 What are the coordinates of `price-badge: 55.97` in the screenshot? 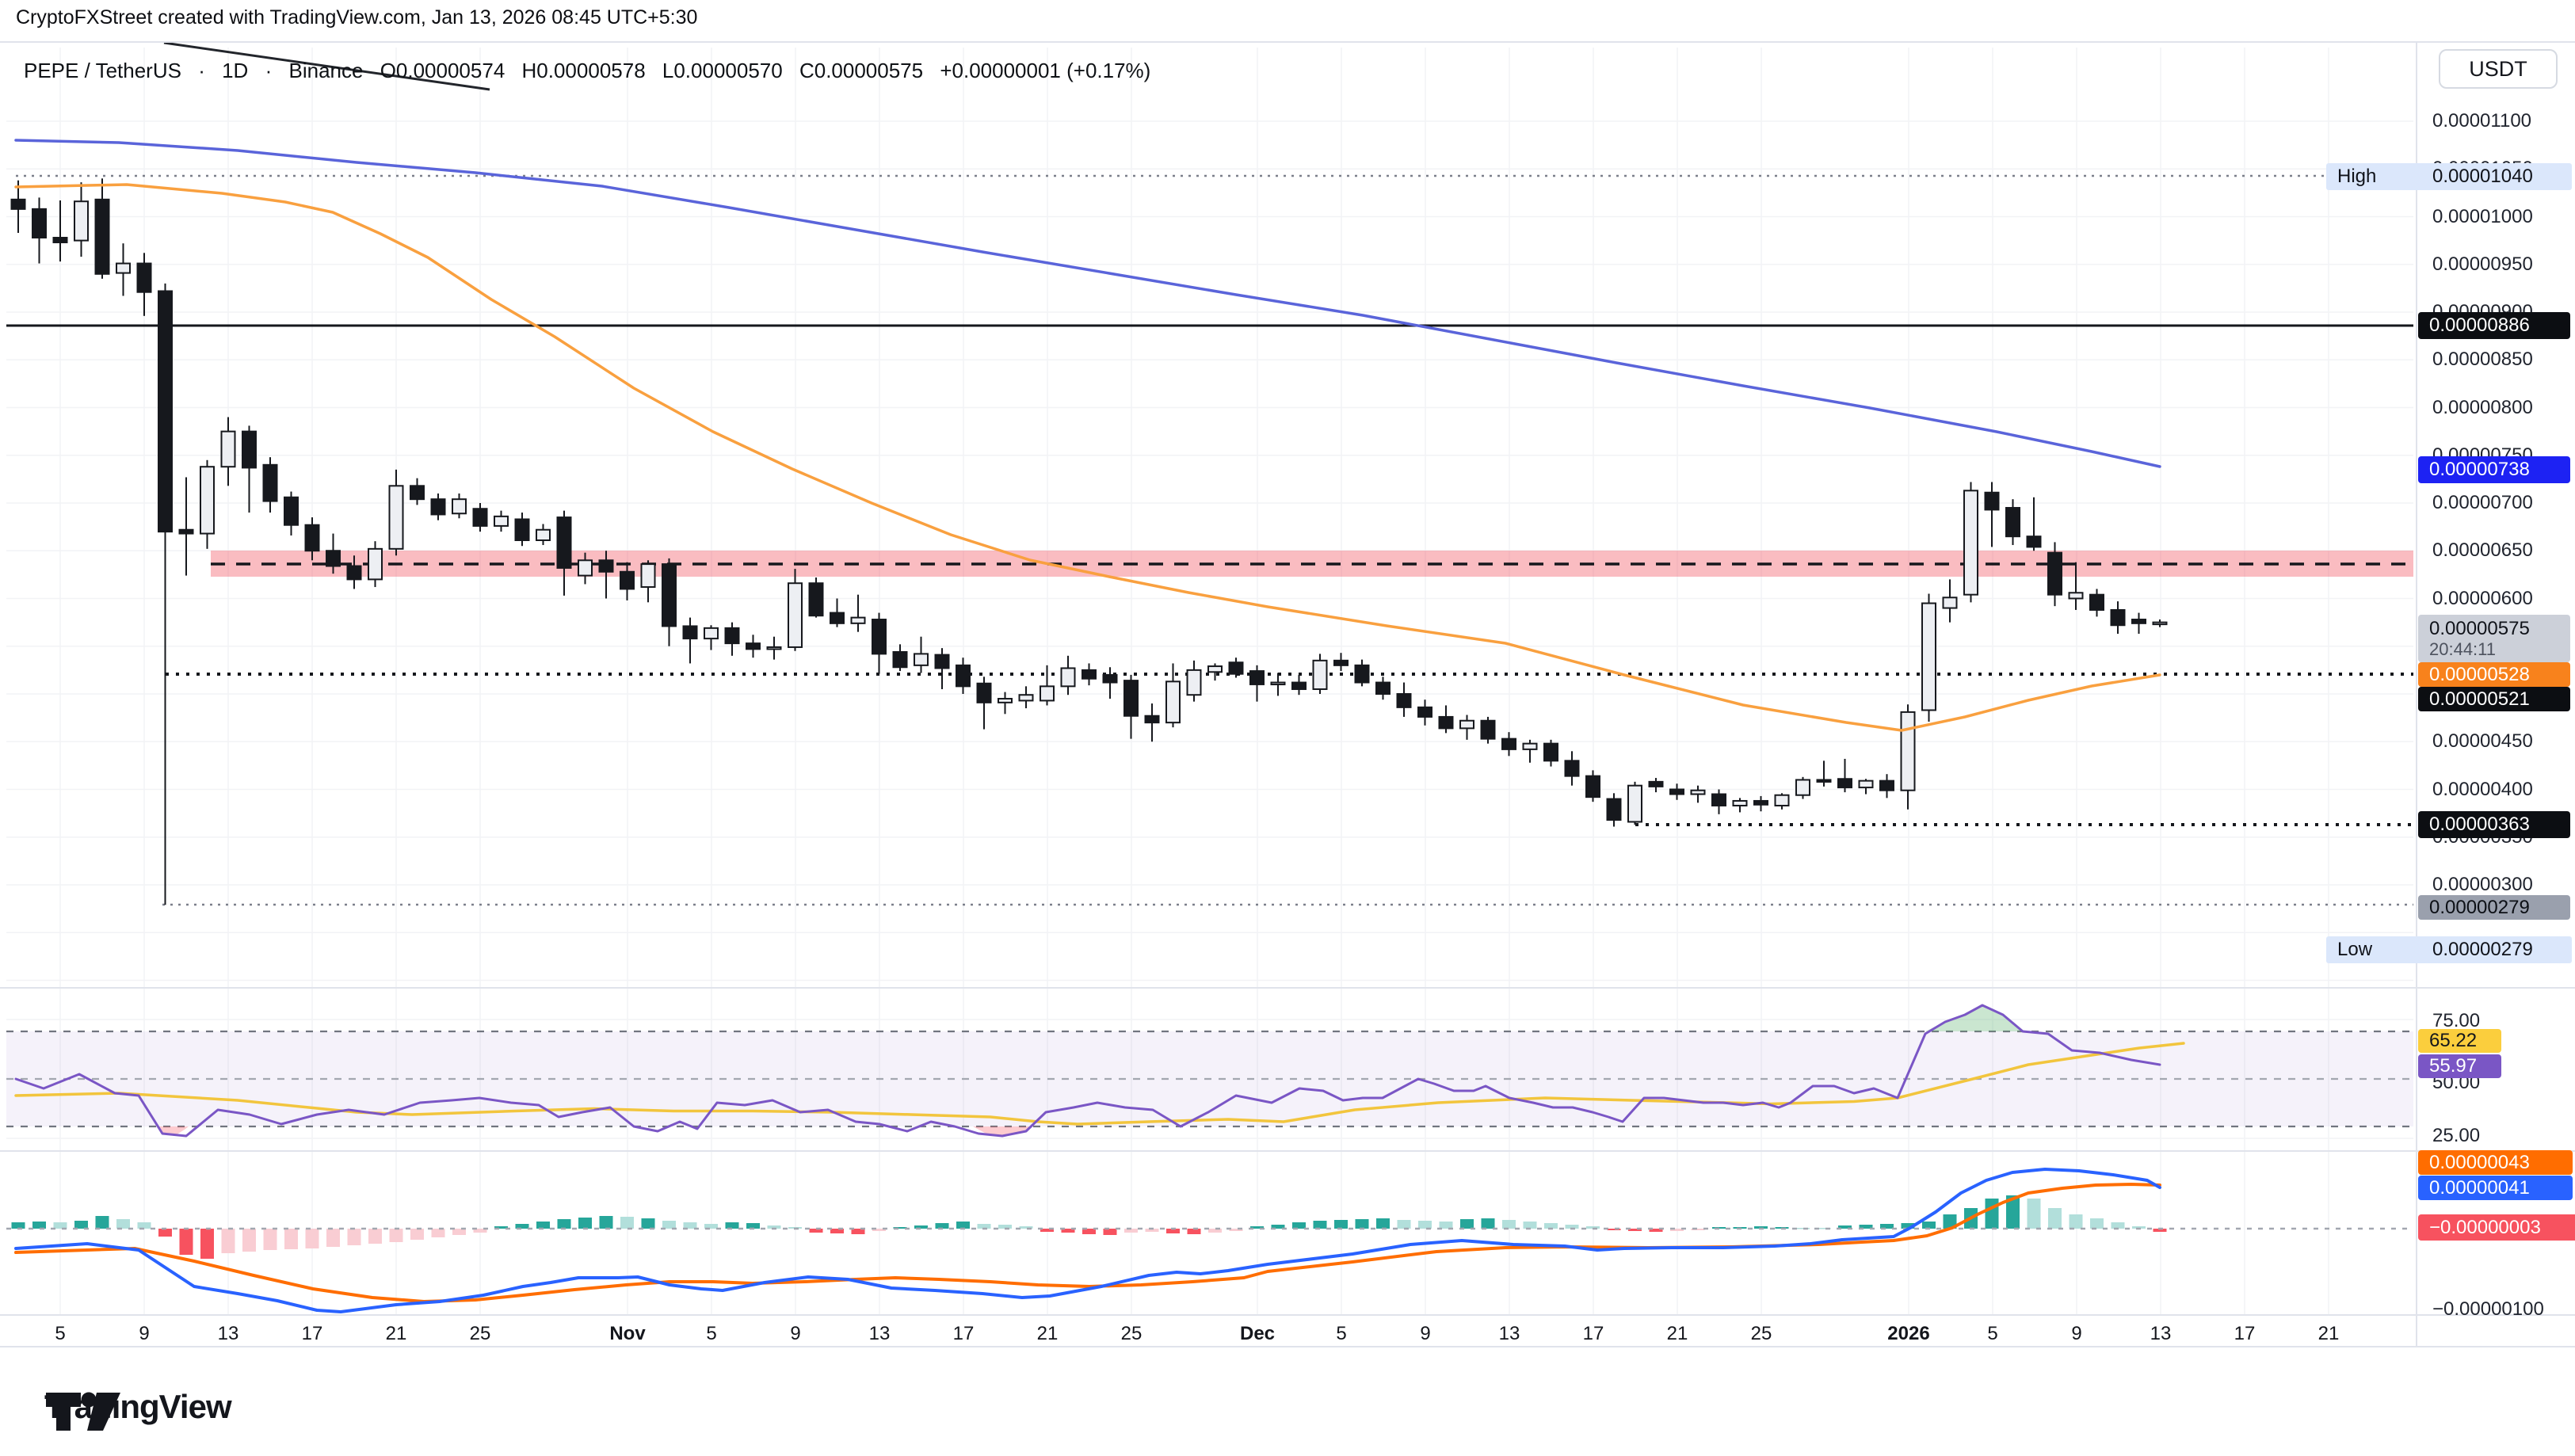 It's located at (2459, 1066).